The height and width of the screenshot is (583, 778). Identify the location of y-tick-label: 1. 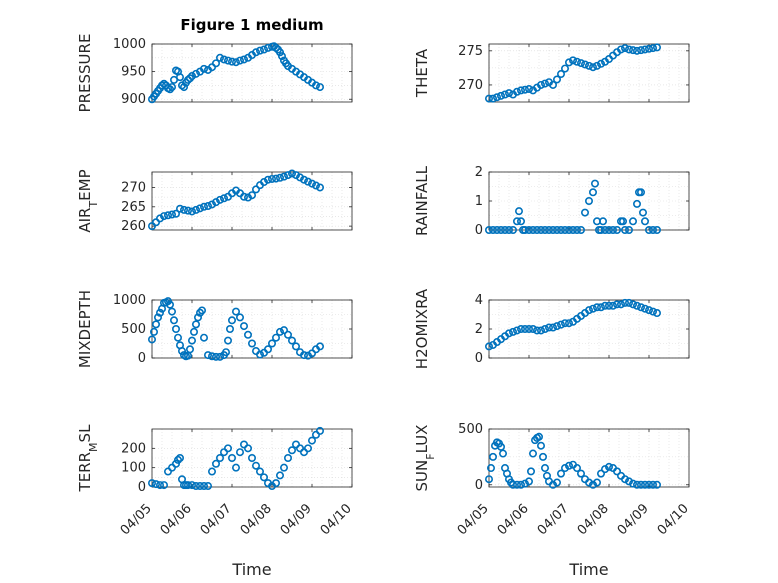
(479, 201).